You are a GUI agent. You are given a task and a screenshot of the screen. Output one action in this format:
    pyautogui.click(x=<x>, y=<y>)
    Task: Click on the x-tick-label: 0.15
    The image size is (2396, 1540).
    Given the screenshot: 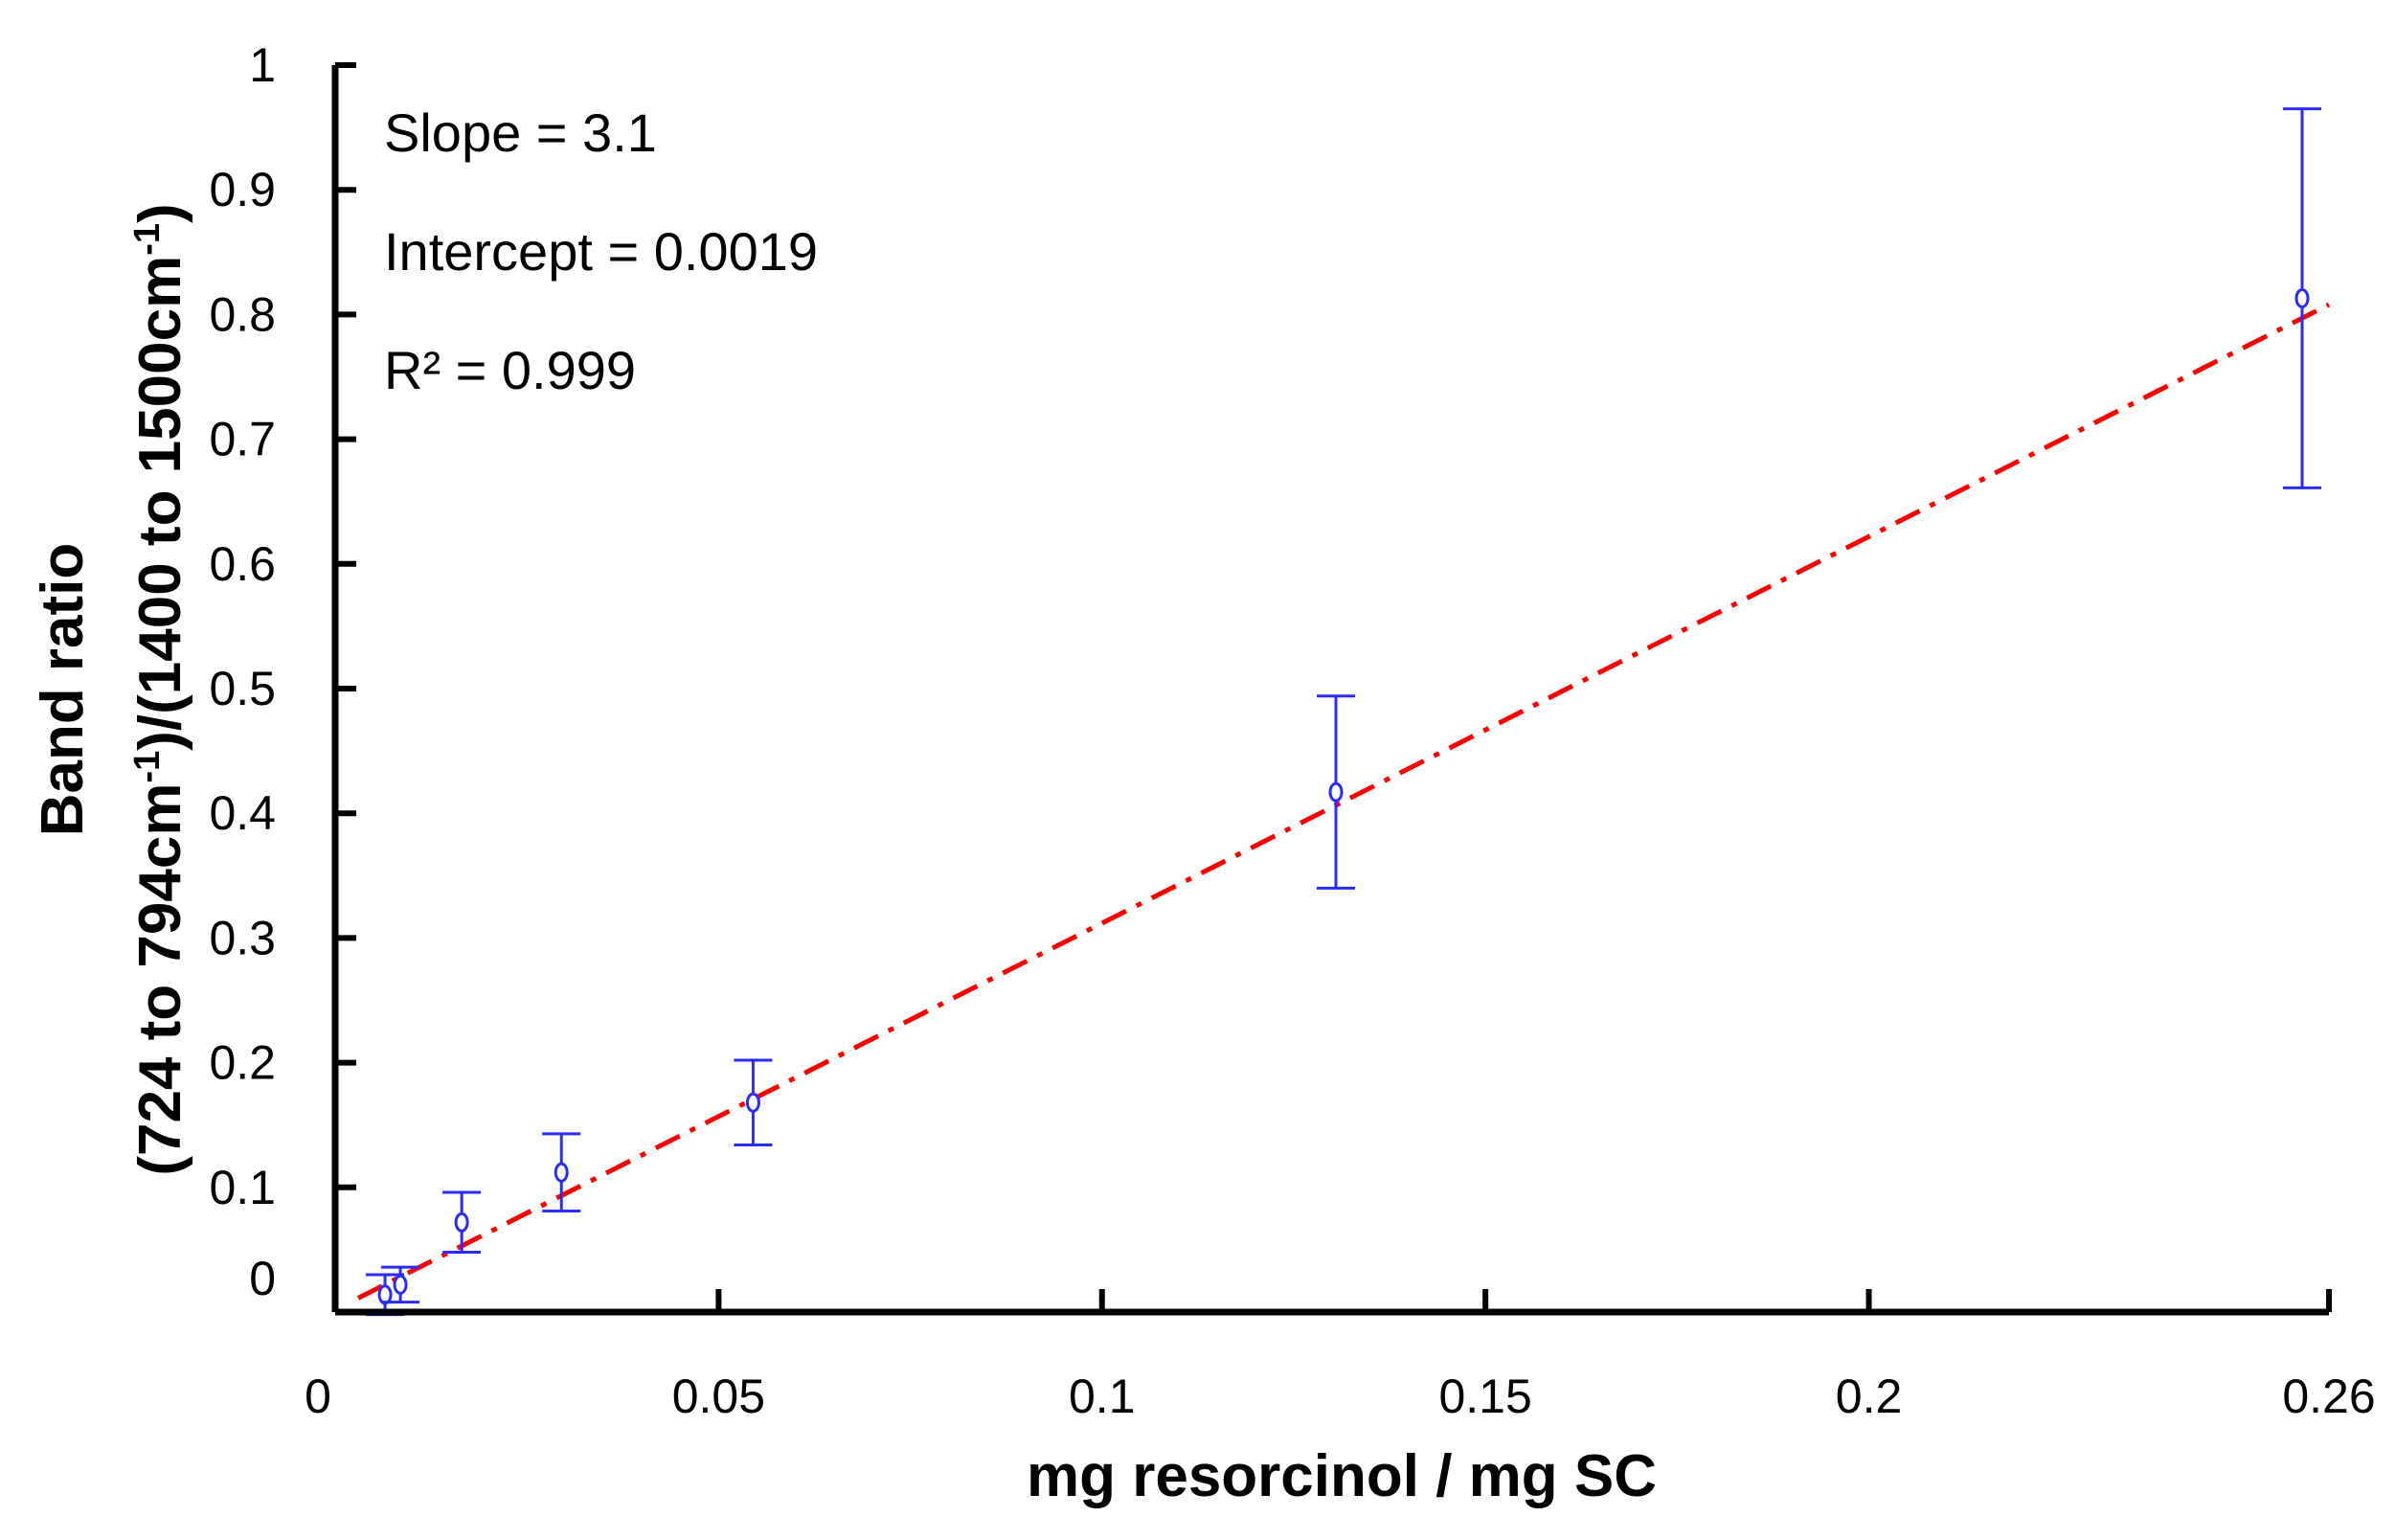 What is the action you would take?
    pyautogui.click(x=1484, y=1396)
    